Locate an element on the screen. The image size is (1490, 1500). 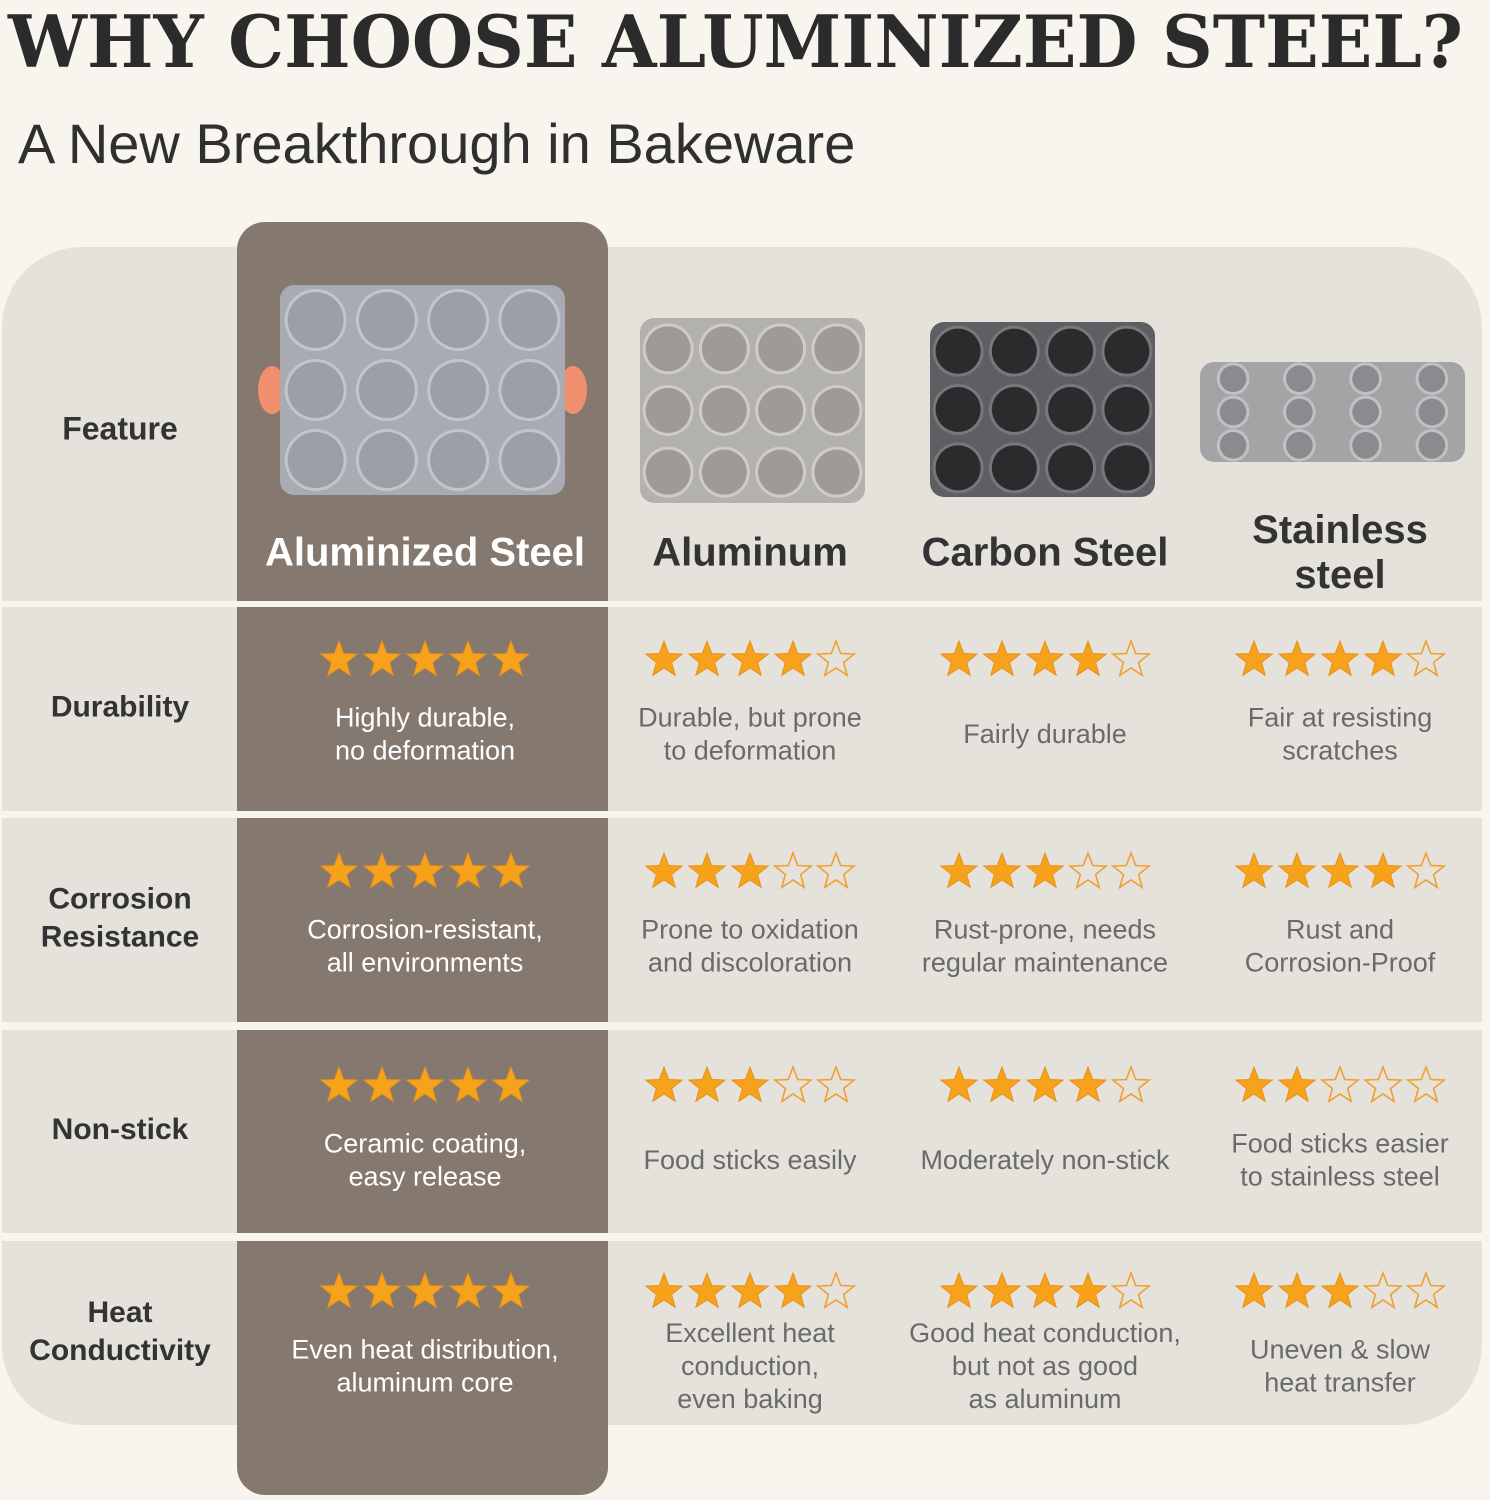
column-header: Aluminum is located at coordinates (750, 553).